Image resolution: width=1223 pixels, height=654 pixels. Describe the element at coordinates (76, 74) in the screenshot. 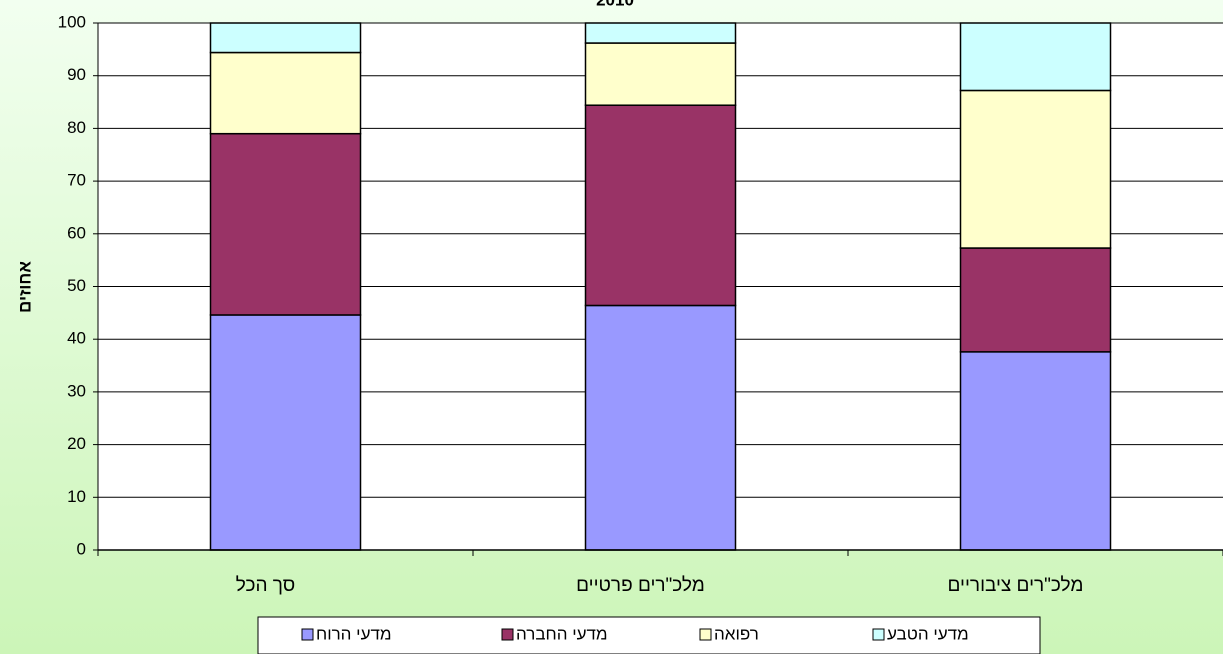

I see `y-tick-label: 90` at that location.